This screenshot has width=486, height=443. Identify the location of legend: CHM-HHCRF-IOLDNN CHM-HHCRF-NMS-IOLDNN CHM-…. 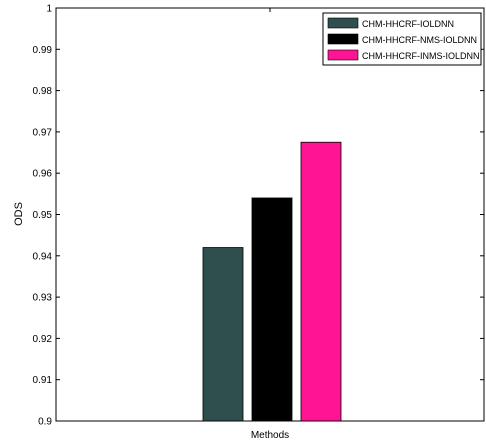
(402, 39).